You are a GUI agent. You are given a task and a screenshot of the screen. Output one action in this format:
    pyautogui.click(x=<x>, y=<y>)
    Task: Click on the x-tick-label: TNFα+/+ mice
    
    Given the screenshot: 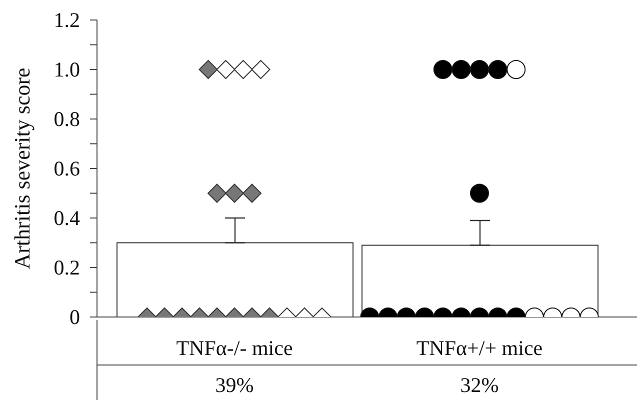 What is the action you would take?
    pyautogui.click(x=479, y=348)
    